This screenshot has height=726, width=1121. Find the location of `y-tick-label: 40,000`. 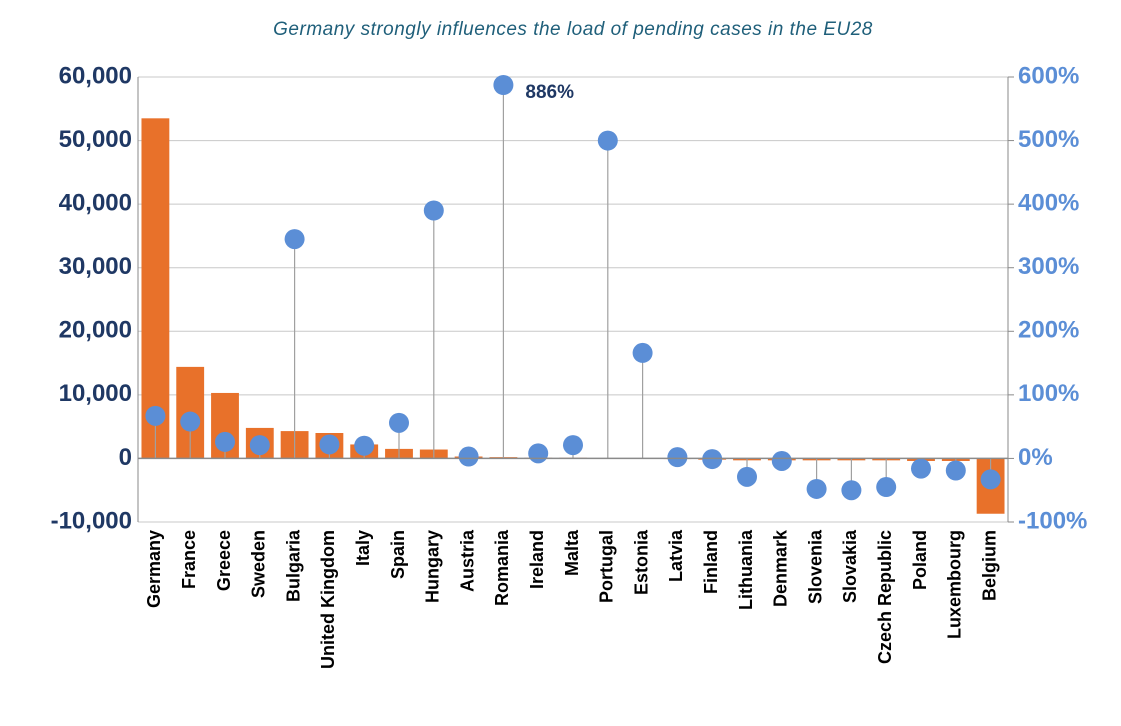

y-tick-label: 40,000 is located at coordinates (95, 202).